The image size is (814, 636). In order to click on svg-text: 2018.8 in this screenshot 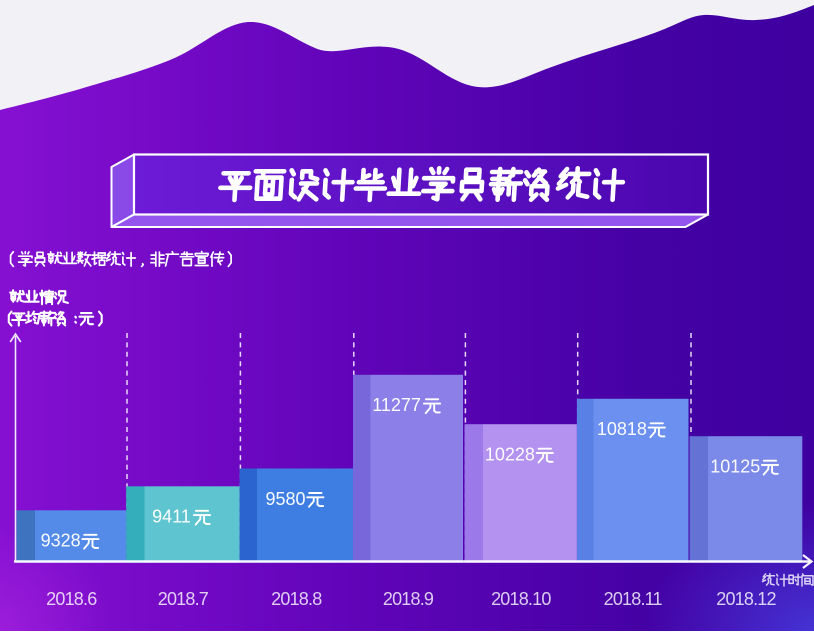, I will do `click(296, 599)`.